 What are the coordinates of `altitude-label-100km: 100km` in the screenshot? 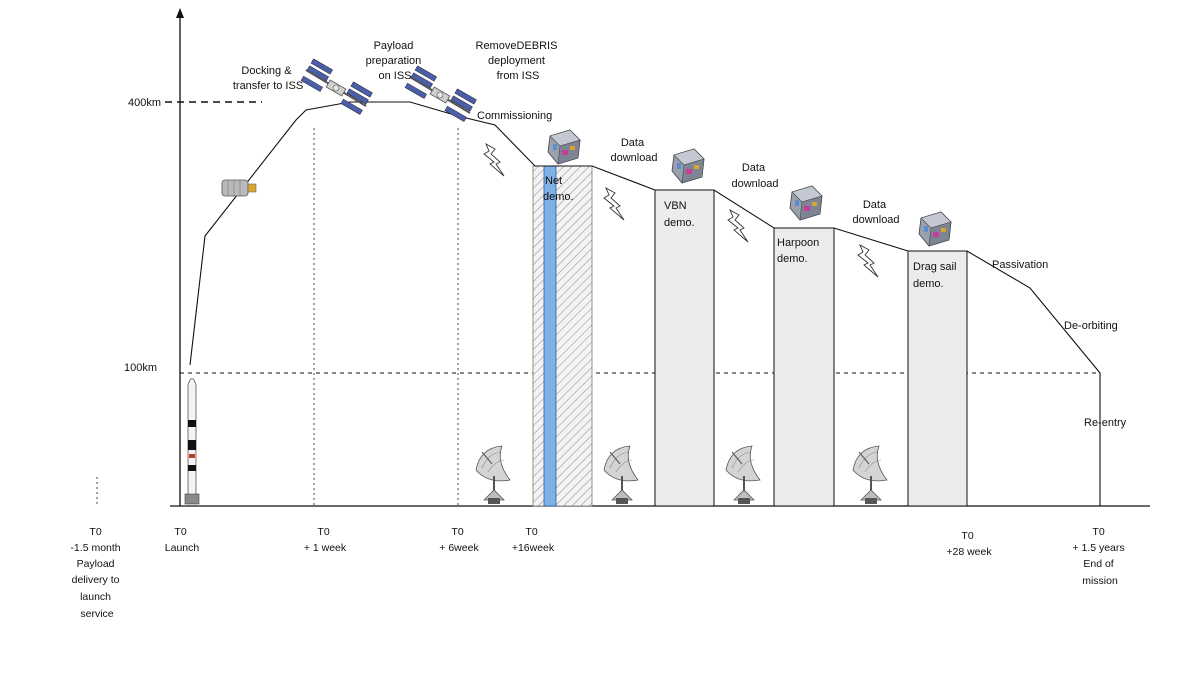 It's located at (140, 368).